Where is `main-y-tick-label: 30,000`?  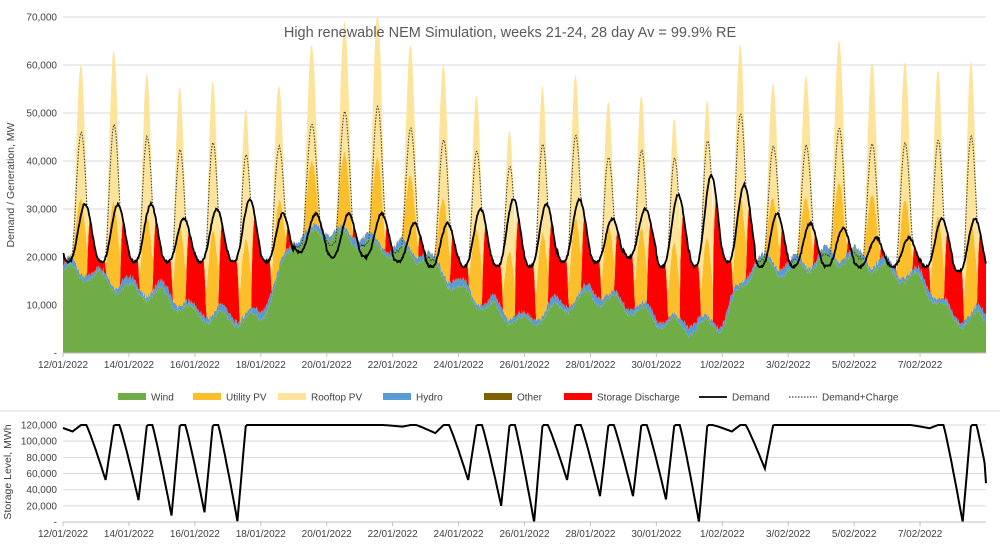 main-y-tick-label: 30,000 is located at coordinates (41, 210).